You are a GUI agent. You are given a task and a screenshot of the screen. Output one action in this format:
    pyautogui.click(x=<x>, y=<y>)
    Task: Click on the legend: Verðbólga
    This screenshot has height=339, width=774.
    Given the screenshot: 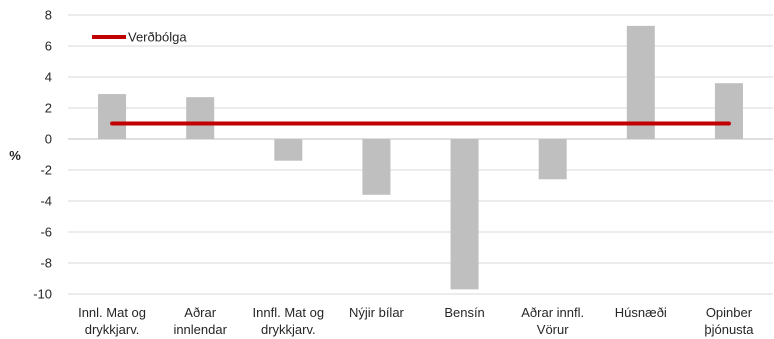 What is the action you would take?
    pyautogui.click(x=139, y=37)
    